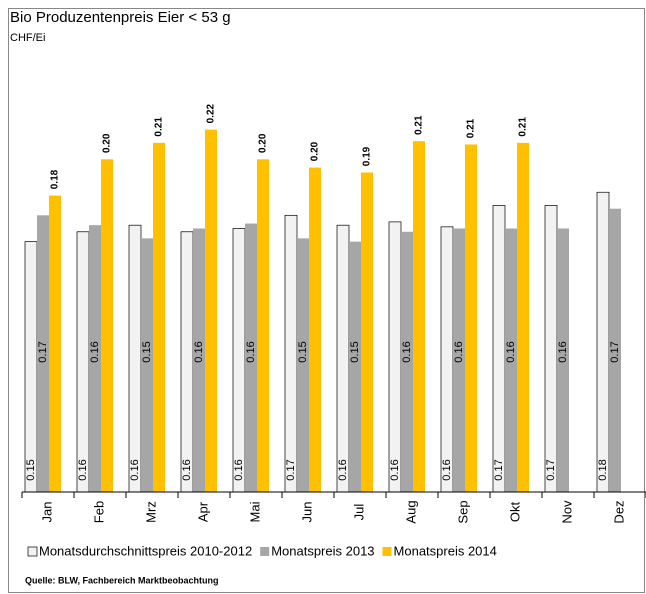  Describe the element at coordinates (618, 511) in the screenshot. I see `x-tick-label: Dez` at that location.